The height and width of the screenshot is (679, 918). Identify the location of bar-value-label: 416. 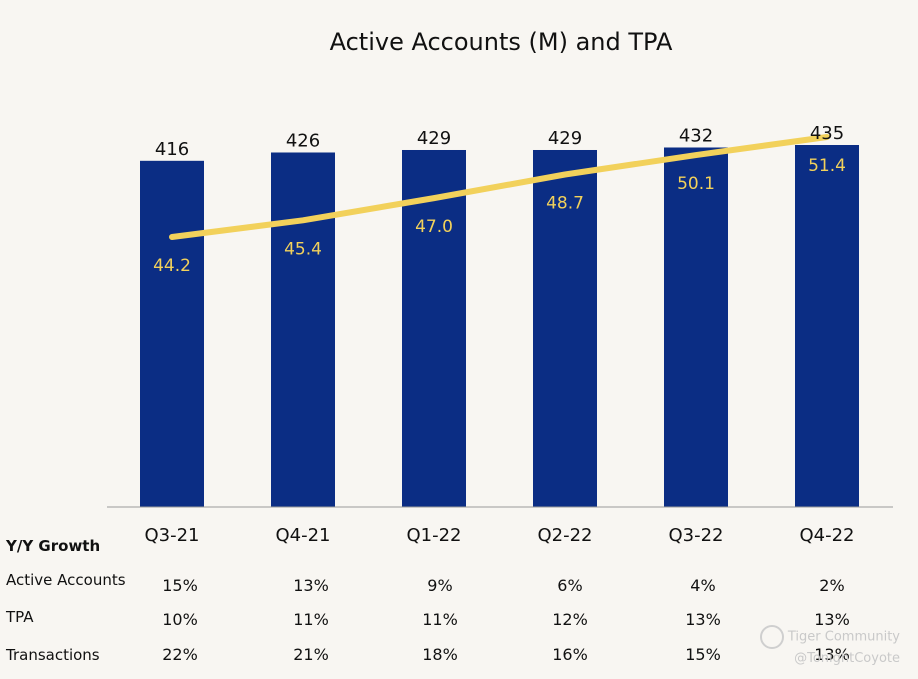
(172, 149).